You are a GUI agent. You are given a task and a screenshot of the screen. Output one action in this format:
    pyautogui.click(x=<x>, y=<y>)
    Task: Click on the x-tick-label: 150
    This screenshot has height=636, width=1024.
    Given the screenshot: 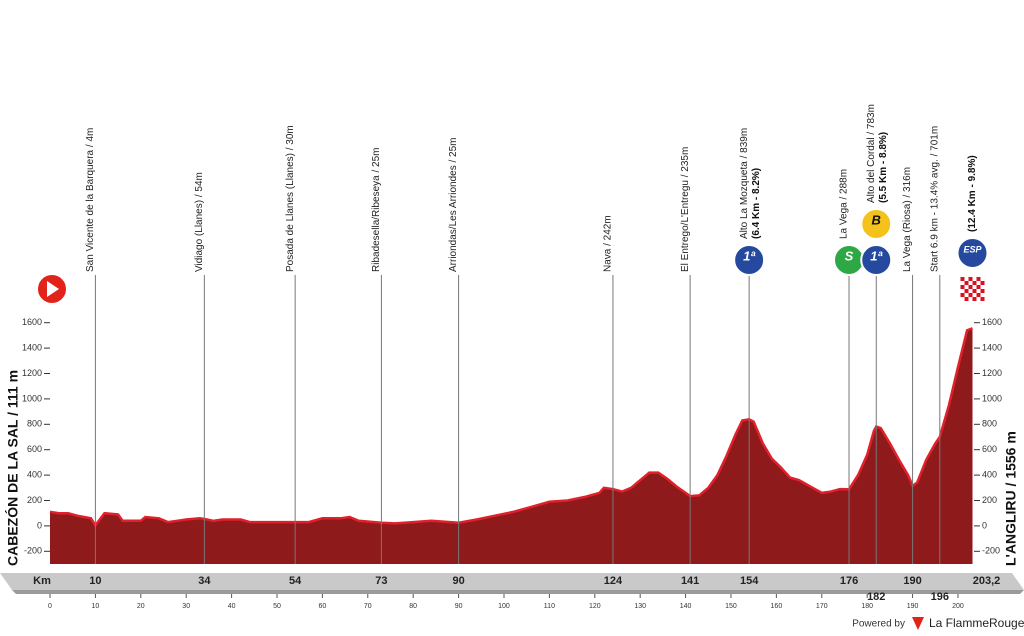 What is the action you would take?
    pyautogui.click(x=731, y=606)
    